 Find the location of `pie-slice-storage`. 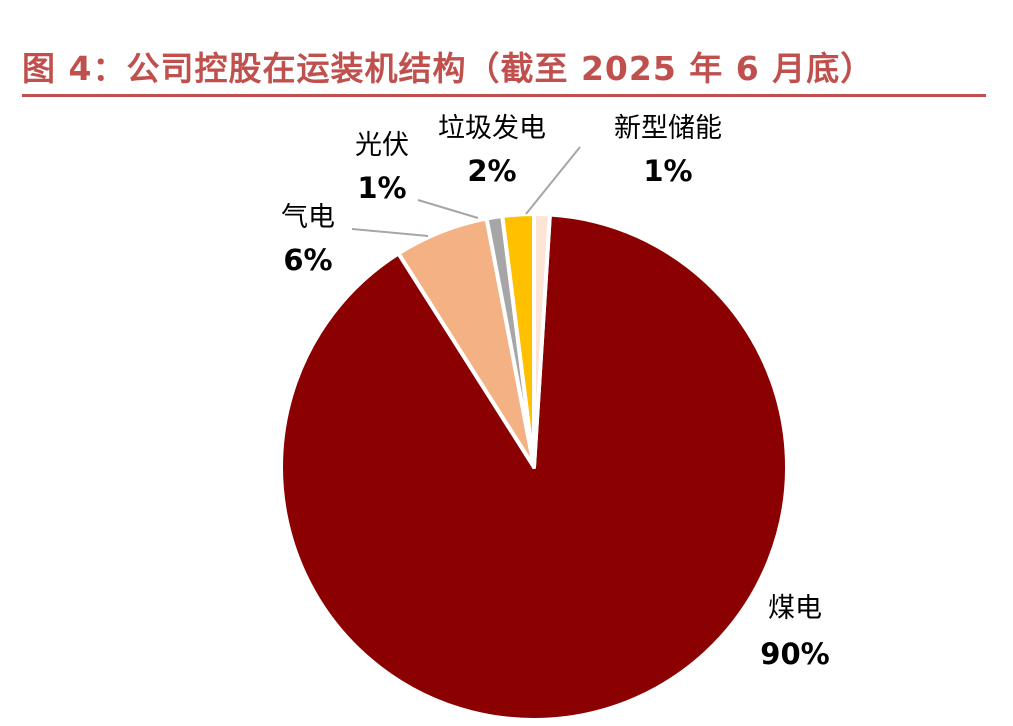

pie-slice-storage is located at coordinates (542, 340).